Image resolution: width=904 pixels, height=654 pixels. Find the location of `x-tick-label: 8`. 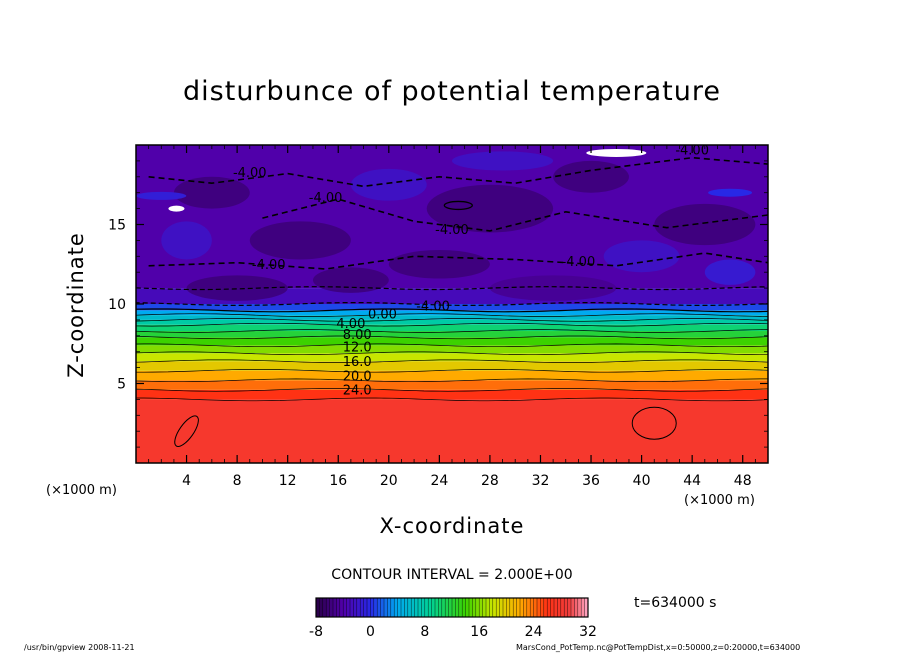

x-tick-label: 8 is located at coordinates (237, 481).